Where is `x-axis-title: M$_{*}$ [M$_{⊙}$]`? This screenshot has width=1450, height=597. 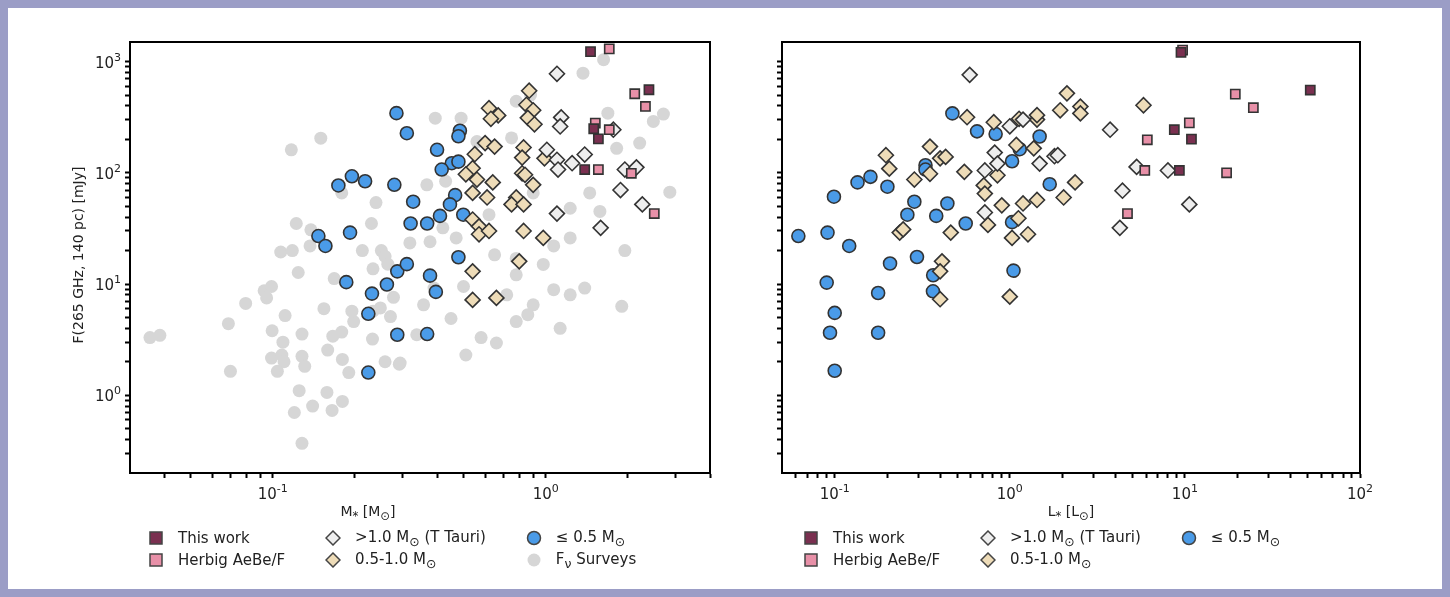 x-axis-title: M$_{*}$ [M$_{⊙}$] is located at coordinates (368, 513).